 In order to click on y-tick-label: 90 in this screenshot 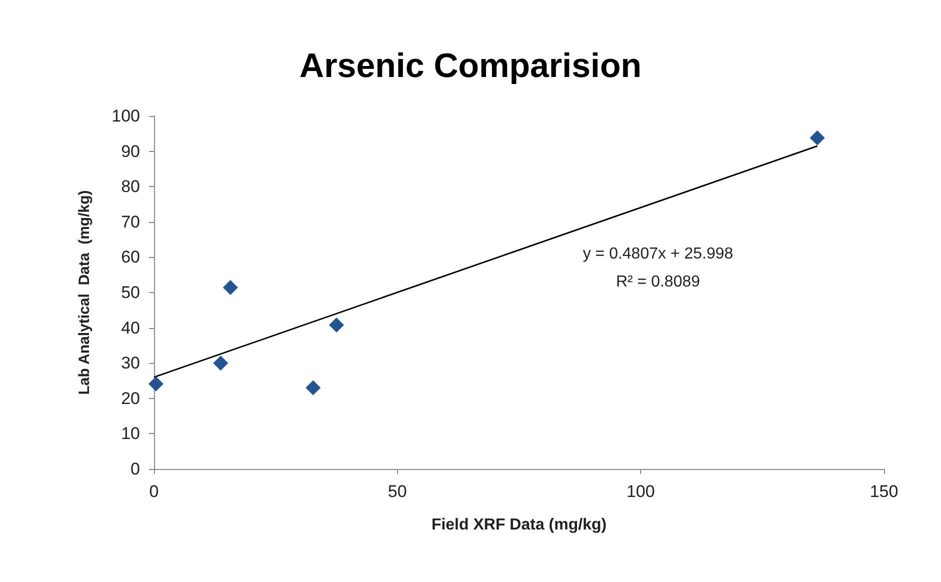, I will do `click(130, 151)`.